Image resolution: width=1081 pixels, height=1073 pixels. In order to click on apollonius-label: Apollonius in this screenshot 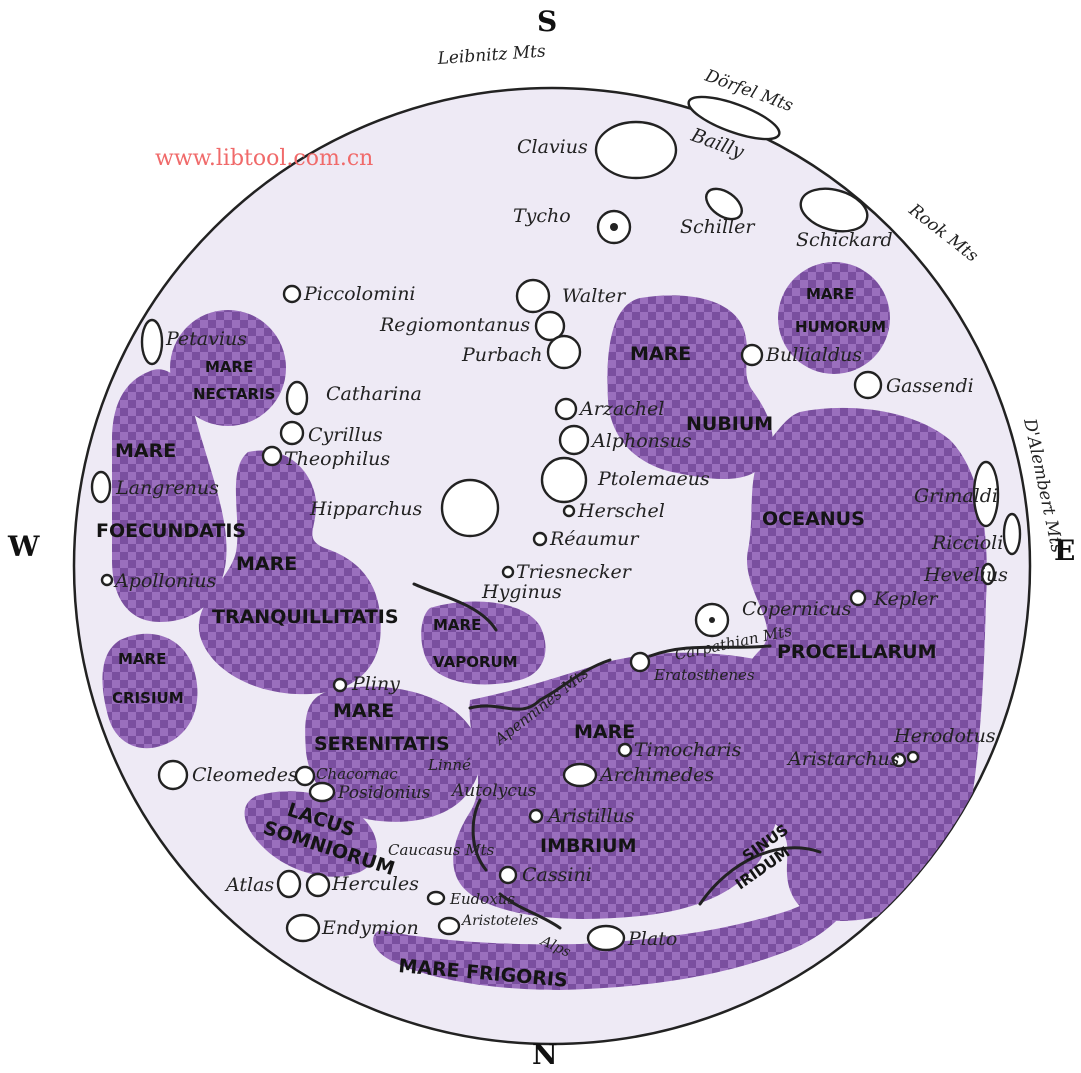, I will do `click(164, 581)`.